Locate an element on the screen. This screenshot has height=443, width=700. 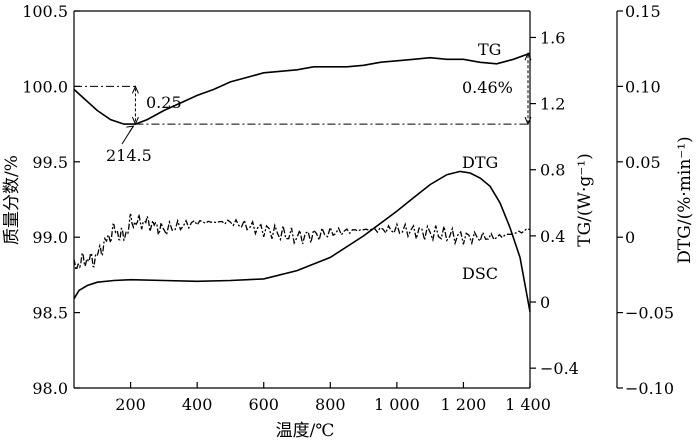
x-tick-label: 400 is located at coordinates (197, 404).